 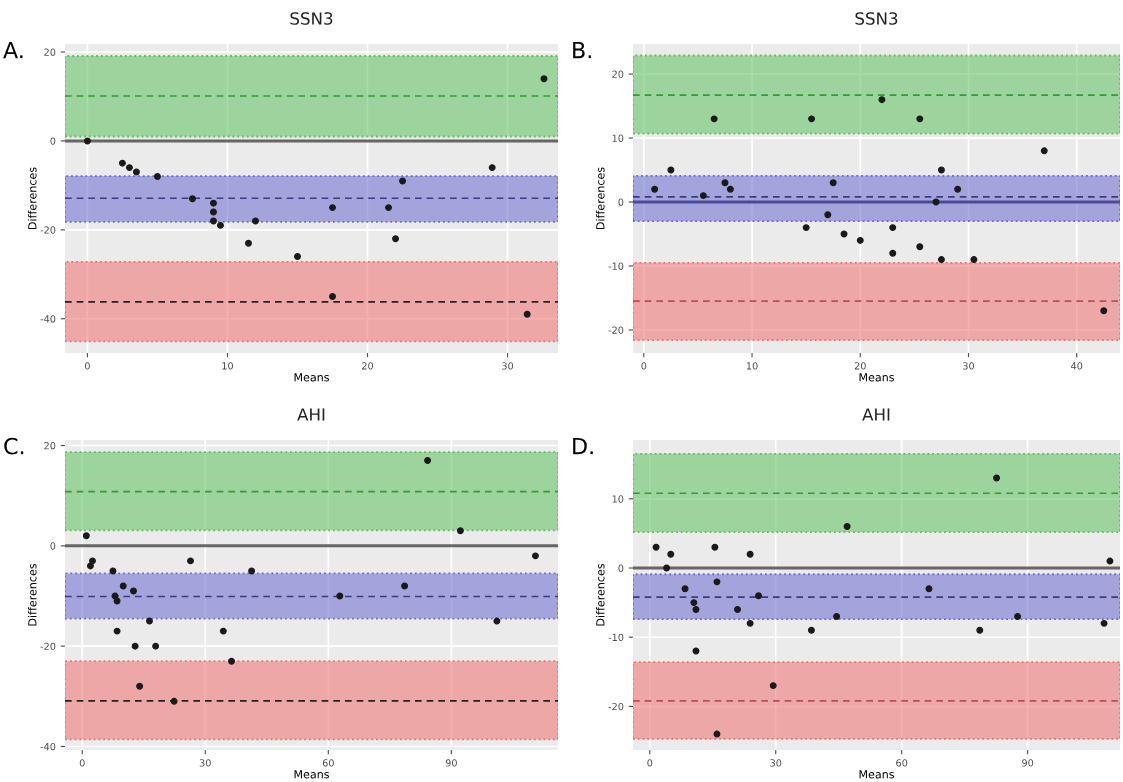 I want to click on text: D., so click(x=583, y=446).